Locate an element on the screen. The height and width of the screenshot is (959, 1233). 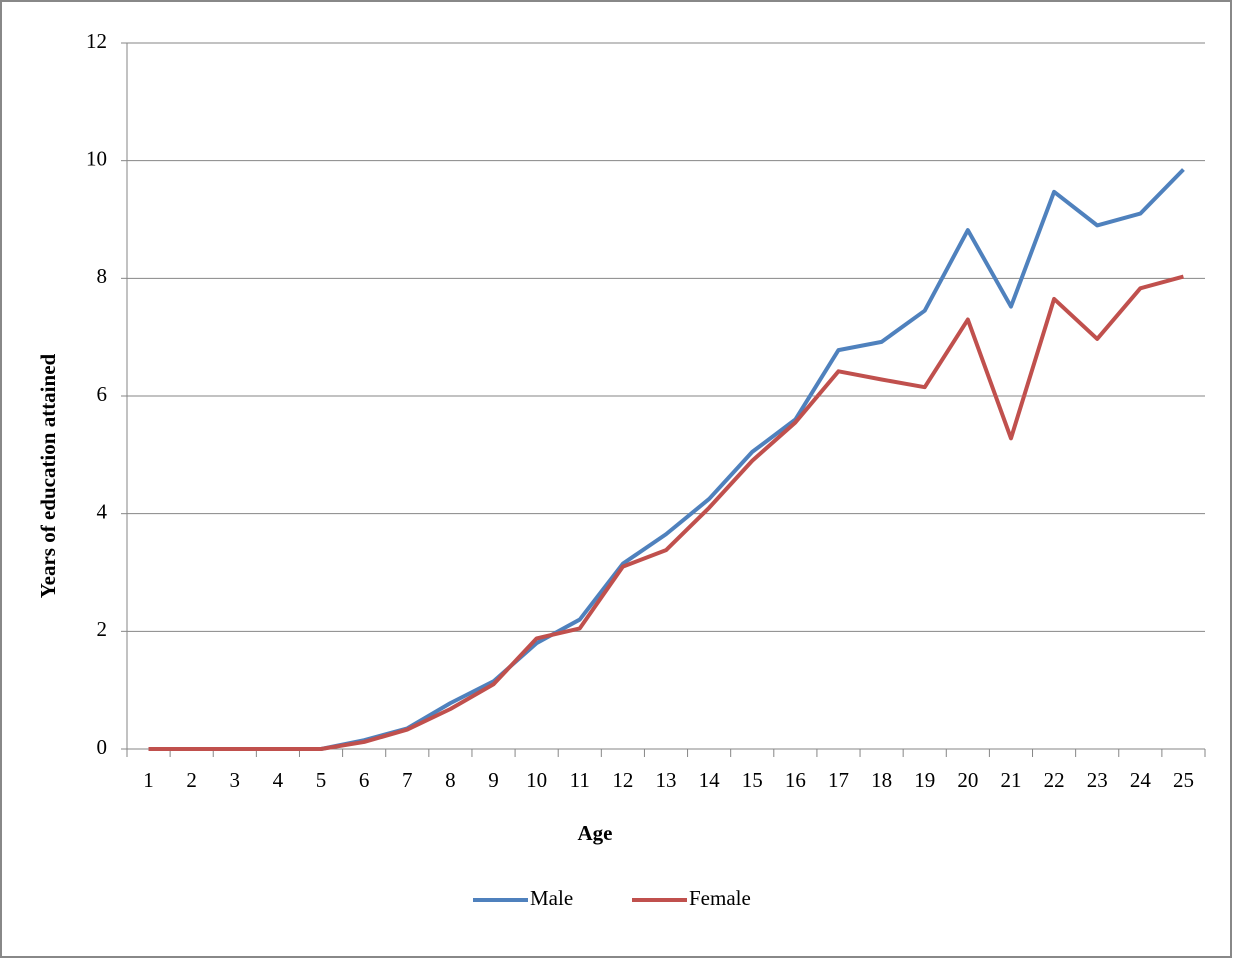
y-tick-label: 10 is located at coordinates (96, 158).